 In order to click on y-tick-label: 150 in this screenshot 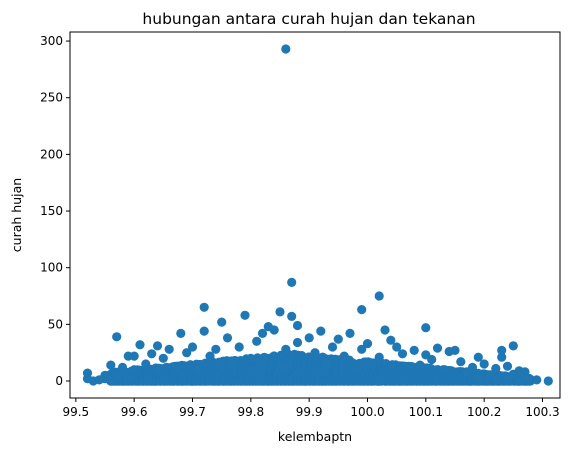, I will do `click(51, 211)`.